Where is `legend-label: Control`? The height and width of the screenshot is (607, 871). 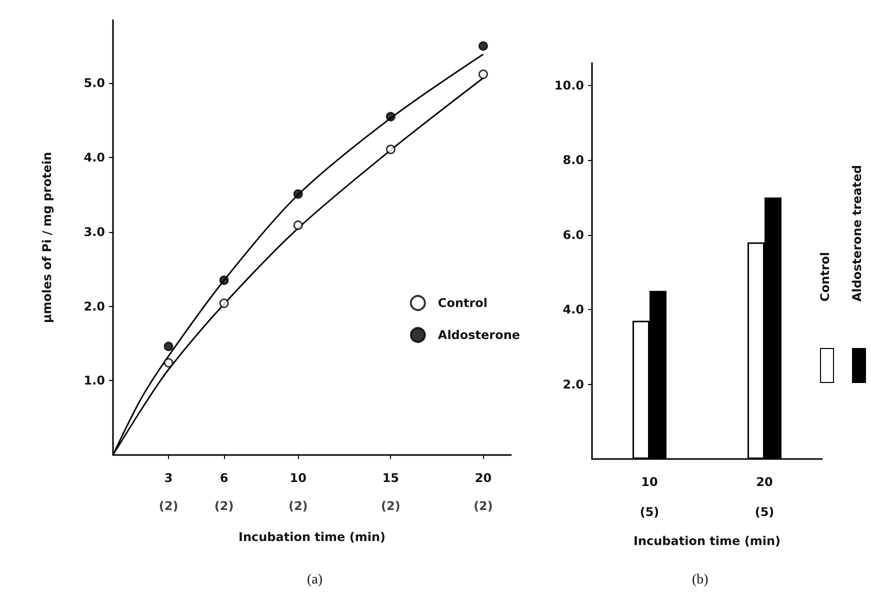
legend-label: Control is located at coordinates (463, 303).